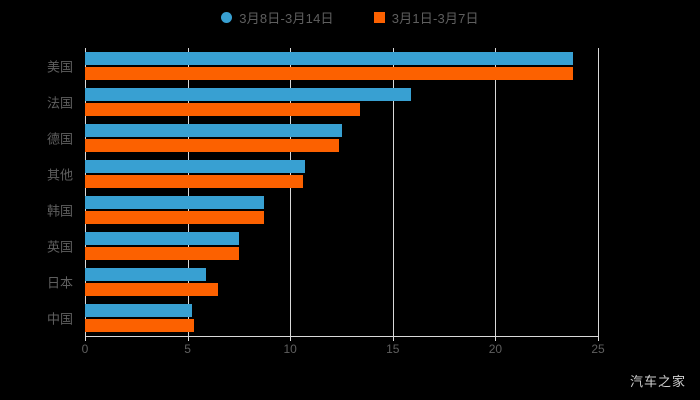 This screenshot has width=700, height=400. I want to click on category-label: 法国, so click(59, 103).